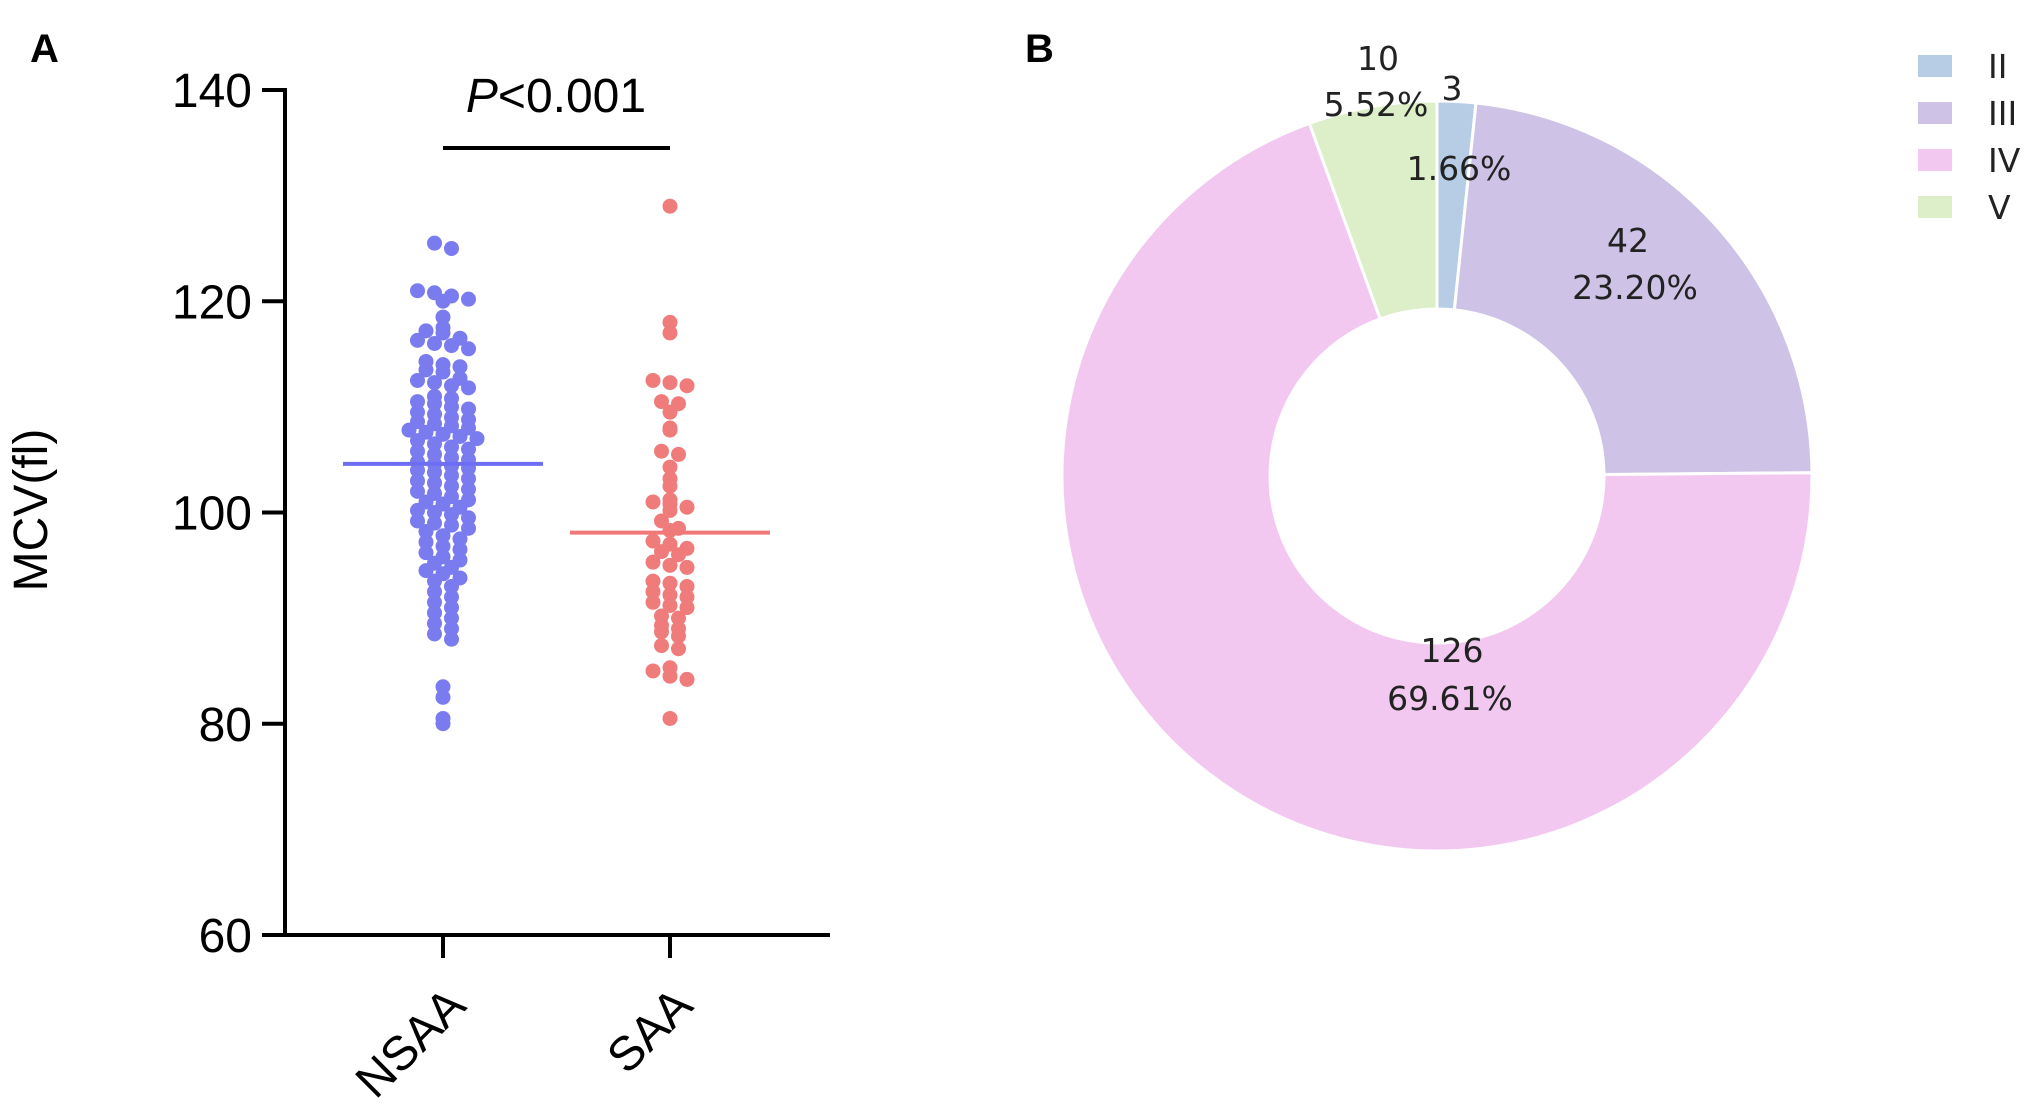 The width and height of the screenshot is (2030, 1105). I want to click on y-tick-label: 80, so click(225, 725).